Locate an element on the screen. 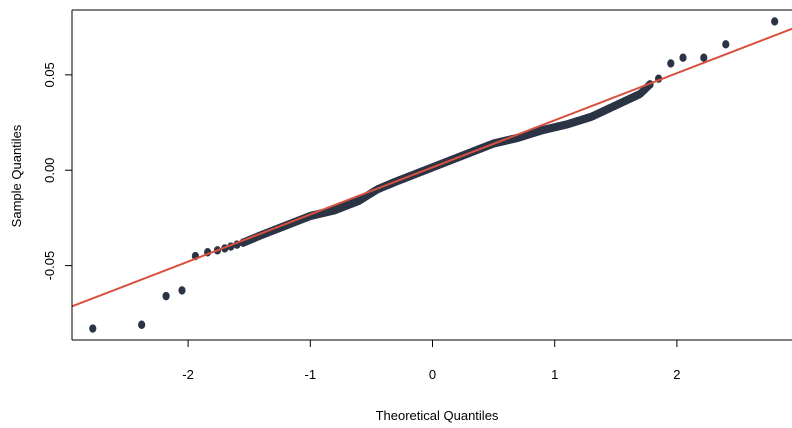  x-tick-label: -1 is located at coordinates (311, 374).